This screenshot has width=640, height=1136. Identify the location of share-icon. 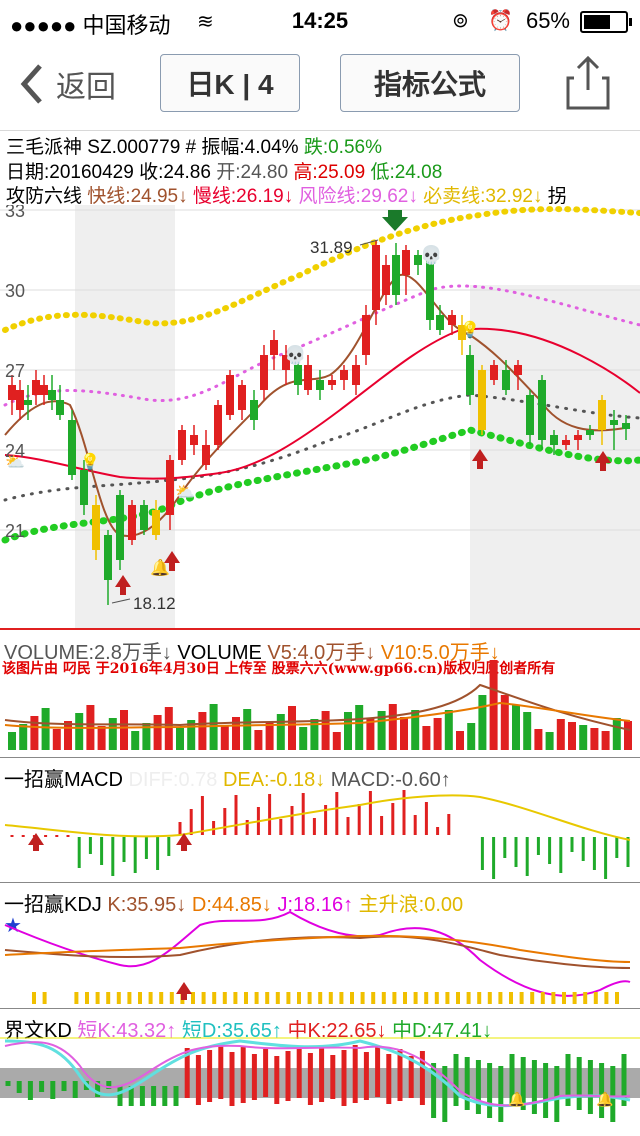
(588, 82).